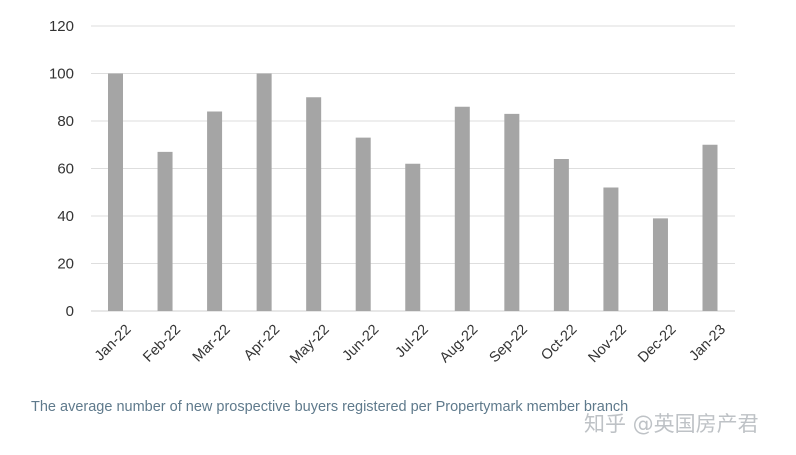  What do you see at coordinates (671, 424) in the screenshot?
I see `watermark: 知乎 @英国房产君` at bounding box center [671, 424].